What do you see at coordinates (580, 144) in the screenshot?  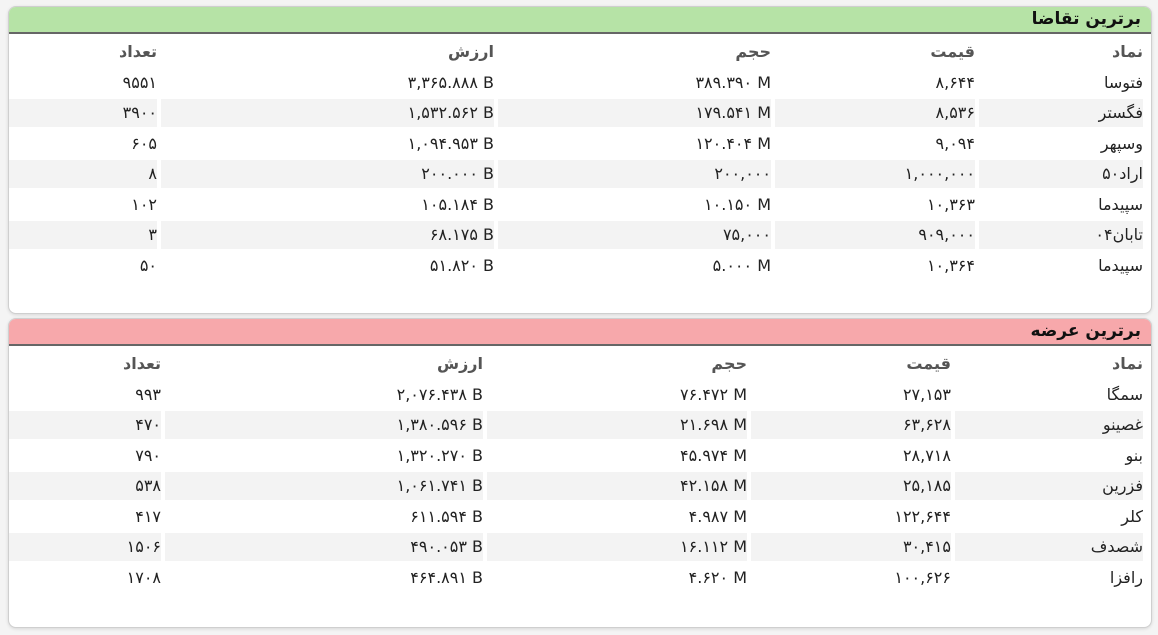 I see `table-row: وسپهر ۹,۰۹۴ ۱۲۰.۴۰۴ M ۱,۰۹۴.۹۵۳ B ۶۰۵` at bounding box center [580, 144].